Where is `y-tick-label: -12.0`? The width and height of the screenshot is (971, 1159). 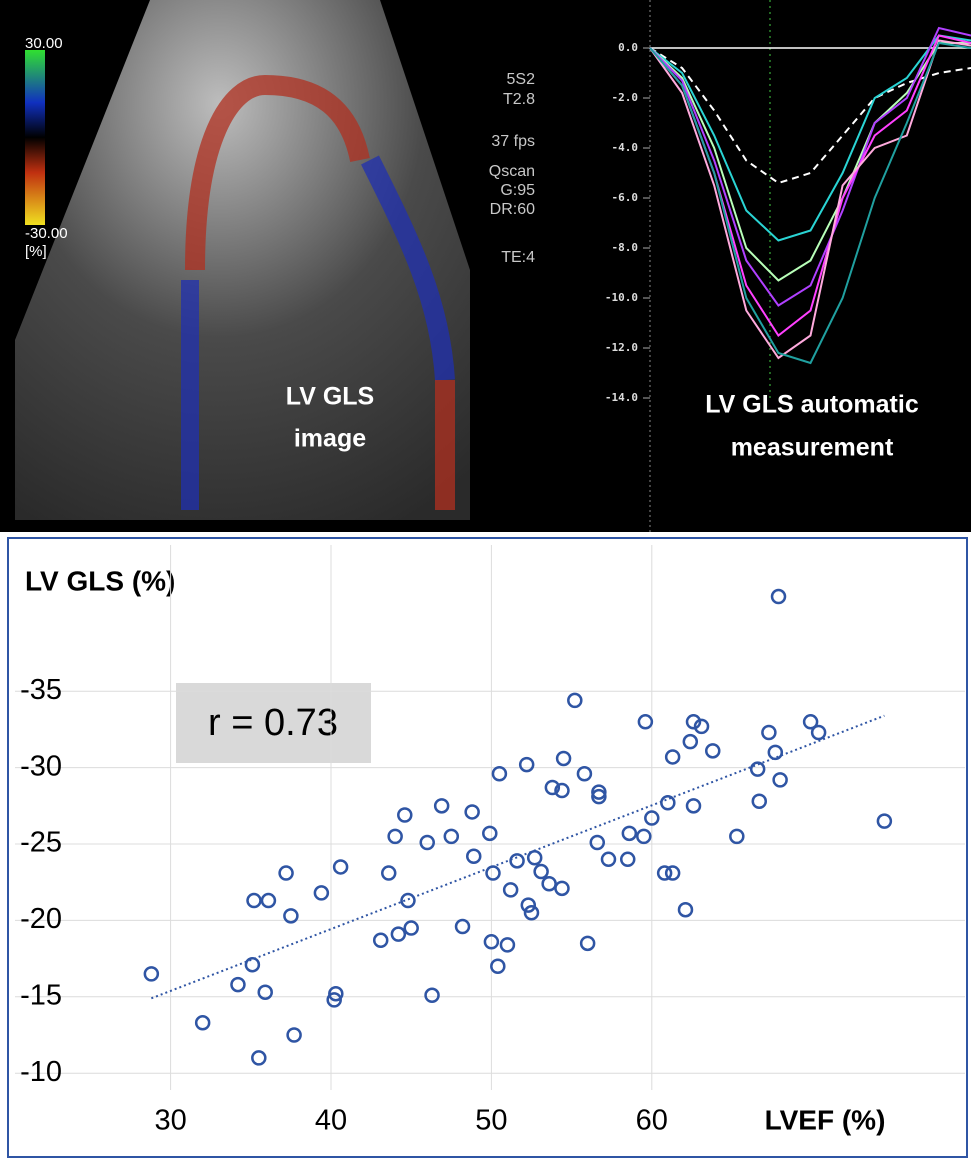
y-tick-label: -12.0 is located at coordinates (621, 347).